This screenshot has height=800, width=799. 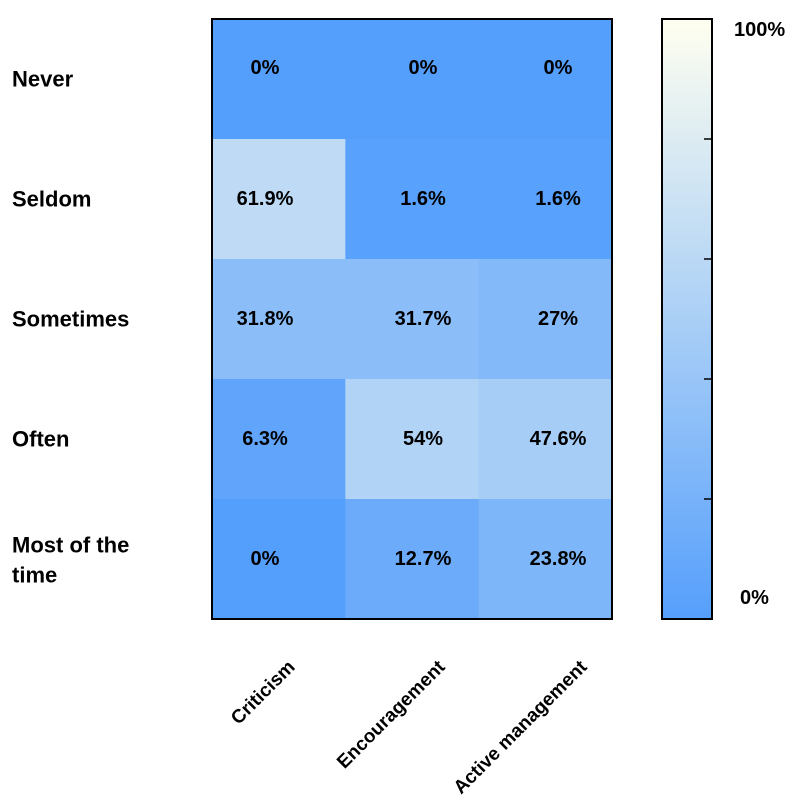 What do you see at coordinates (43, 79) in the screenshot?
I see `row-label: Never` at bounding box center [43, 79].